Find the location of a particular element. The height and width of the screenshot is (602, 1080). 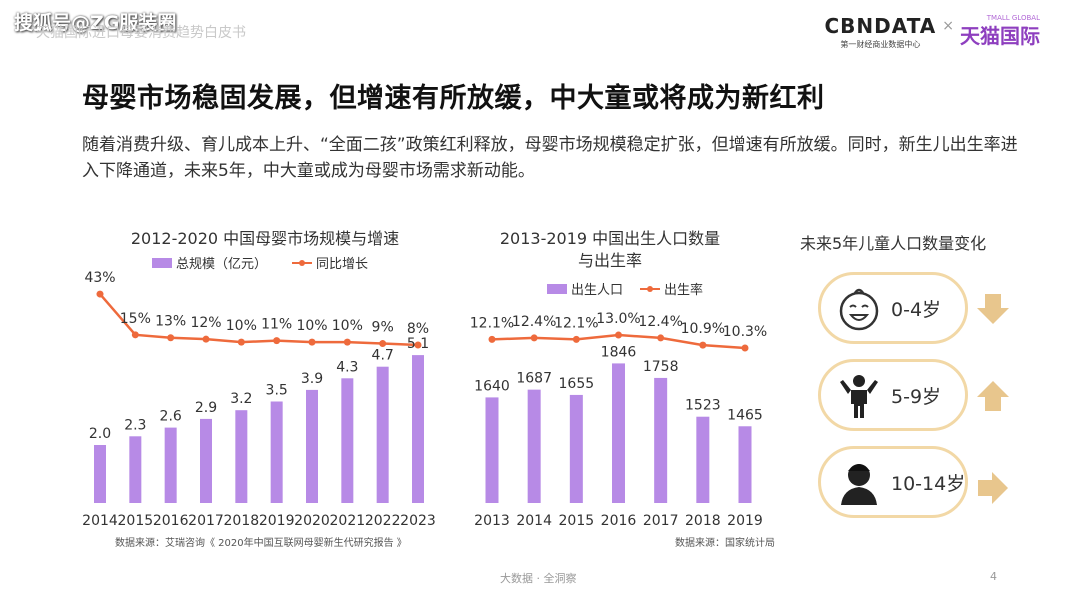

bar-value-label: 1687 is located at coordinates (534, 379).